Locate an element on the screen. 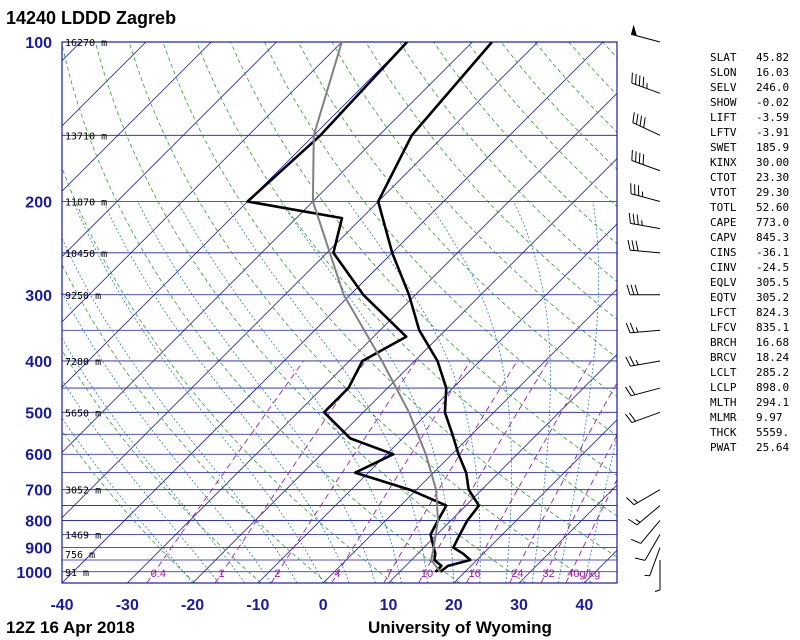 The width and height of the screenshot is (800, 640). mixing-ratio-label: 7 is located at coordinates (389, 574).